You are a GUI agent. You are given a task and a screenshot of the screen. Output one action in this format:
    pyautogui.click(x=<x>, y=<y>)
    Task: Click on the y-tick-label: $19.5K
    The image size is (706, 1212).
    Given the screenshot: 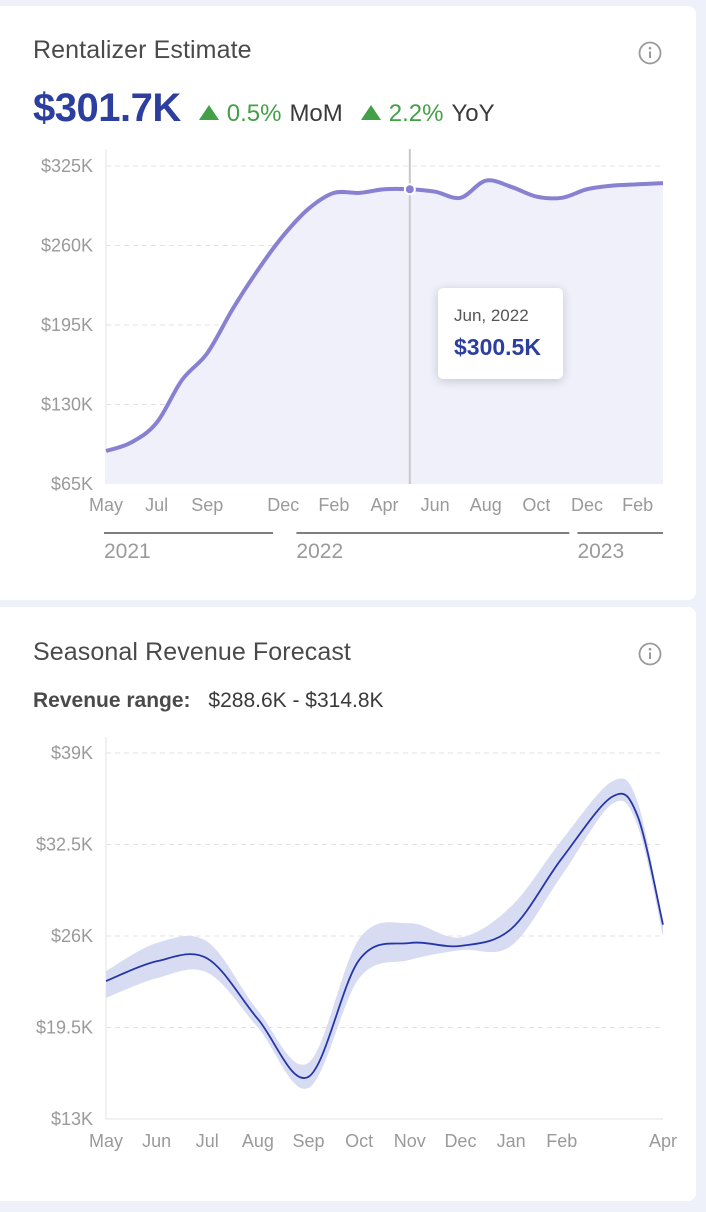 What is the action you would take?
    pyautogui.click(x=64, y=1028)
    